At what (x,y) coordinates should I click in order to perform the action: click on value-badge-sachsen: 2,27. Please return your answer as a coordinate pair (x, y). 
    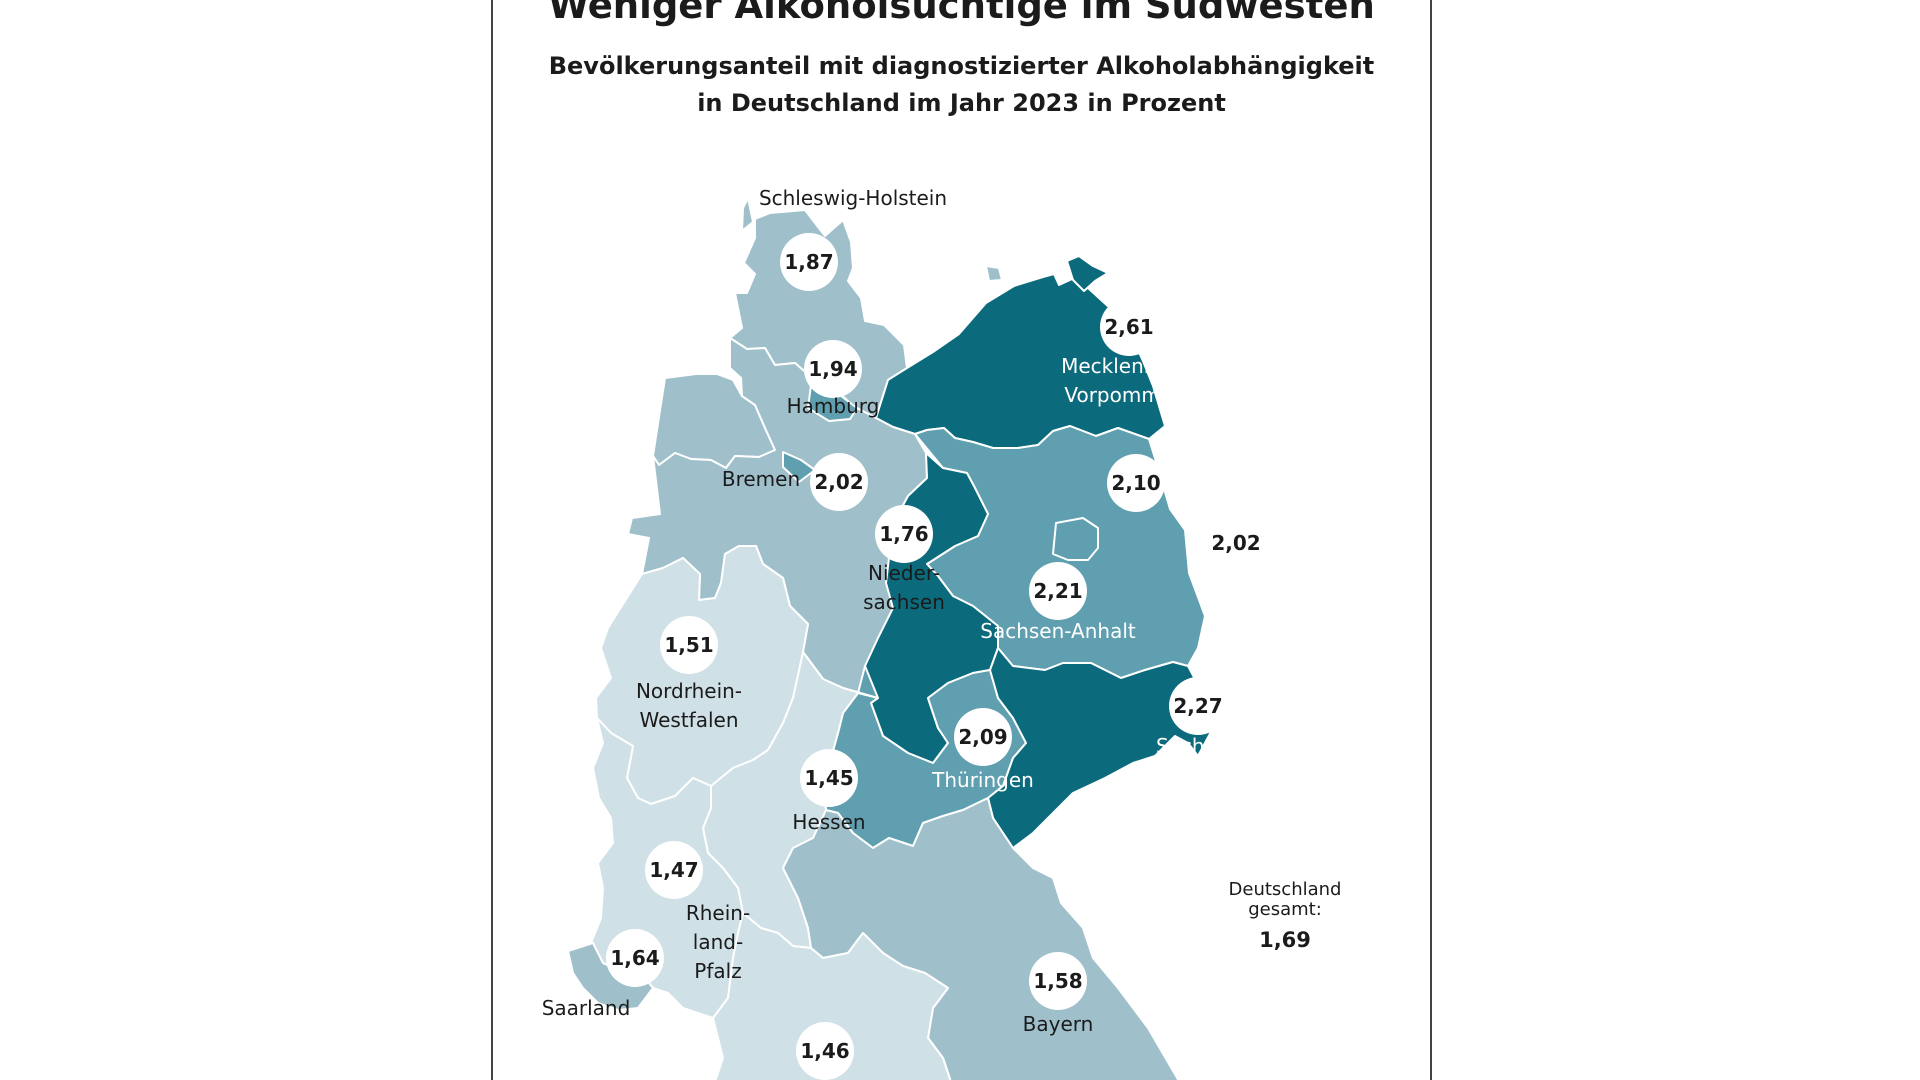
    Looking at the image, I should click on (1198, 706).